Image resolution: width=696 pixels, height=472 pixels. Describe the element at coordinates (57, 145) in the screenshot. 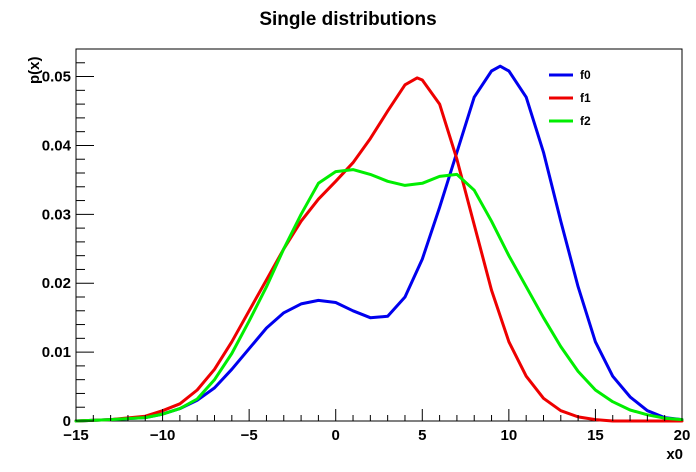

I see `y-tick-label: 0.04` at that location.